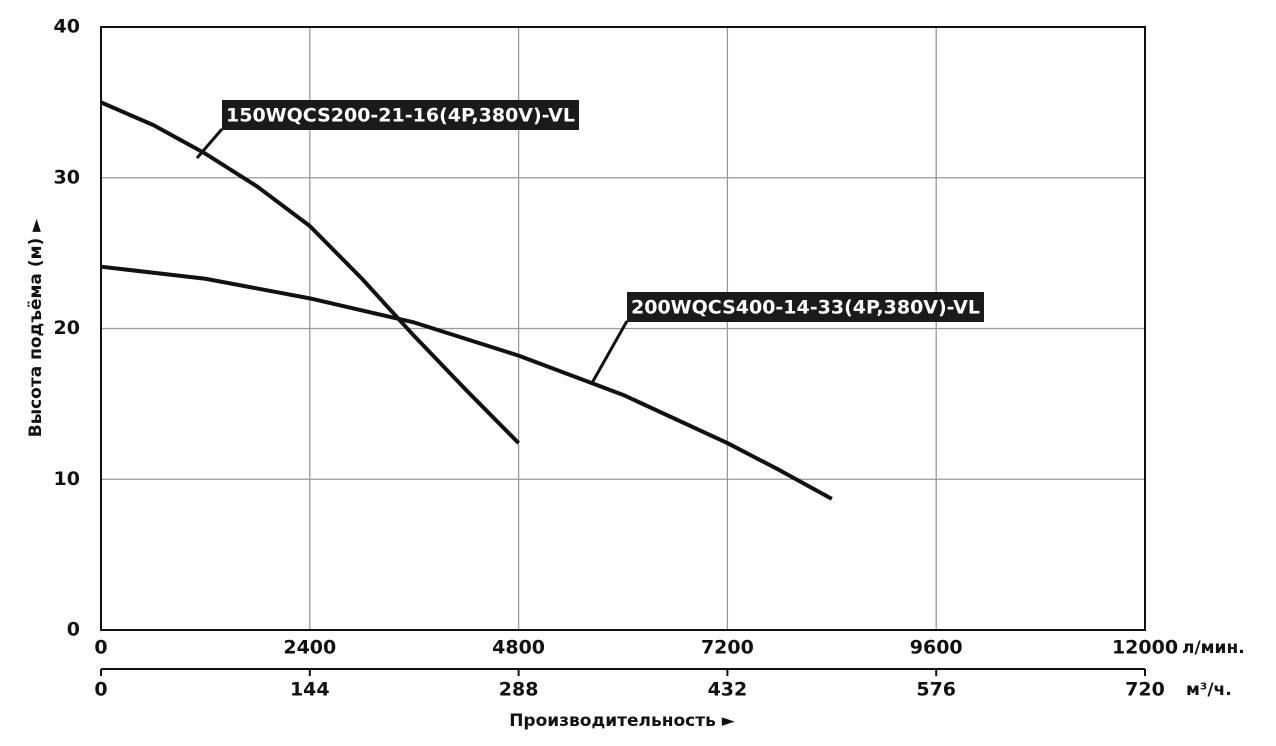 The width and height of the screenshot is (1276, 746). Describe the element at coordinates (100, 648) in the screenshot. I see `x-tick-label: 0` at that location.